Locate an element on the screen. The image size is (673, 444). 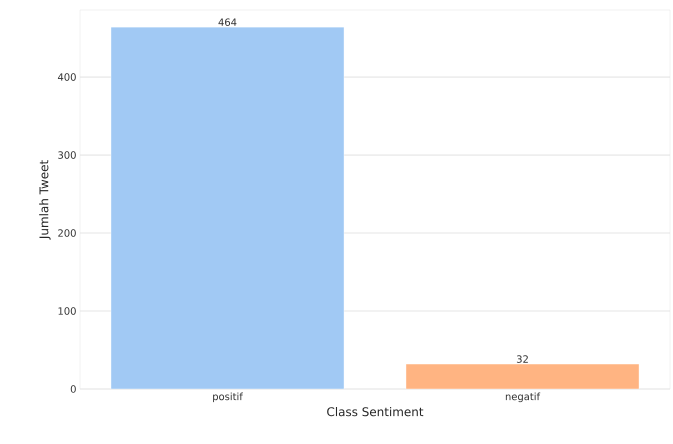
y-tick-label: 200 is located at coordinates (67, 233).